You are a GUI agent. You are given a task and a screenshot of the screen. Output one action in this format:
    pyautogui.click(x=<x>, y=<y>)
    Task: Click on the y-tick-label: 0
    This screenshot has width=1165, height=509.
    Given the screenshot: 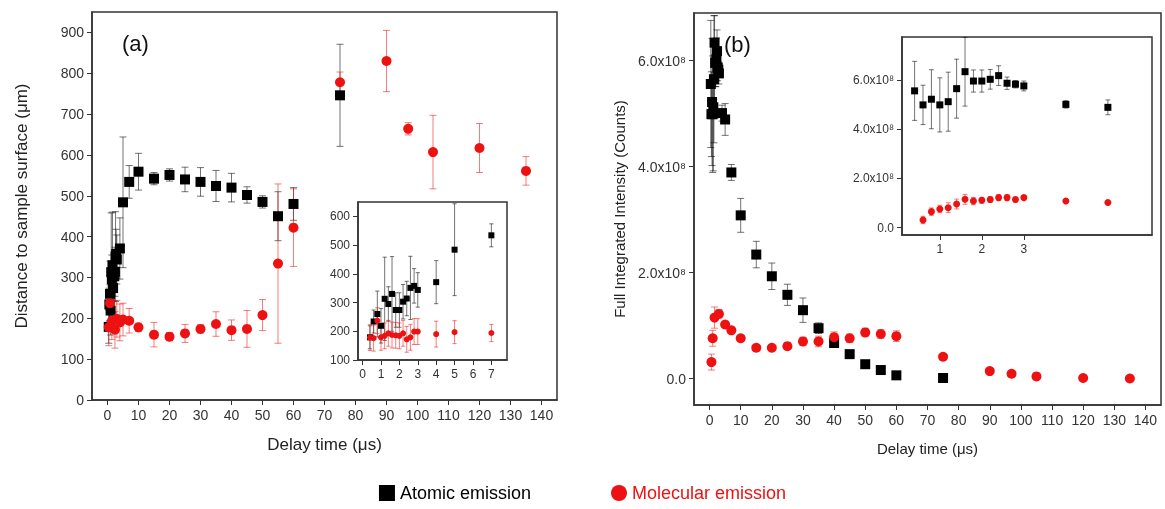 What is the action you would take?
    pyautogui.click(x=80, y=400)
    